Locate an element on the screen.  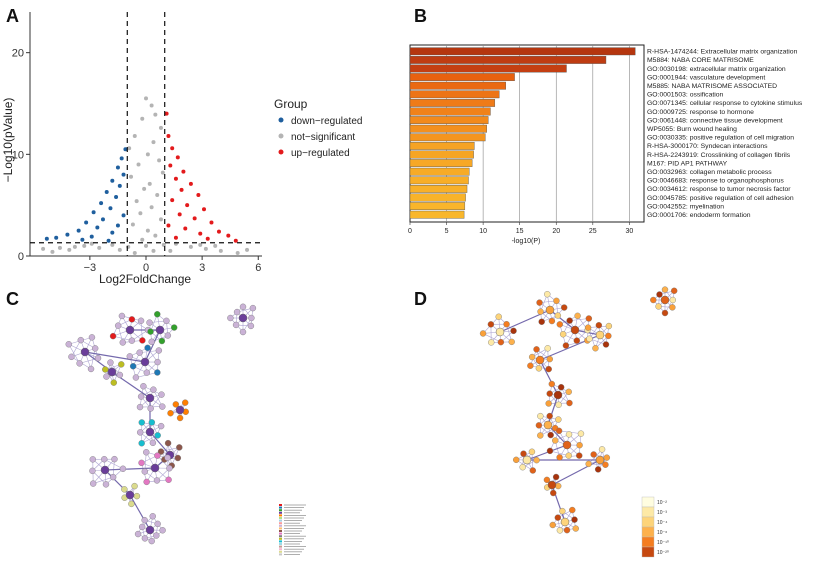
cluster-legend-swatch is located at coordinates (280, 523).